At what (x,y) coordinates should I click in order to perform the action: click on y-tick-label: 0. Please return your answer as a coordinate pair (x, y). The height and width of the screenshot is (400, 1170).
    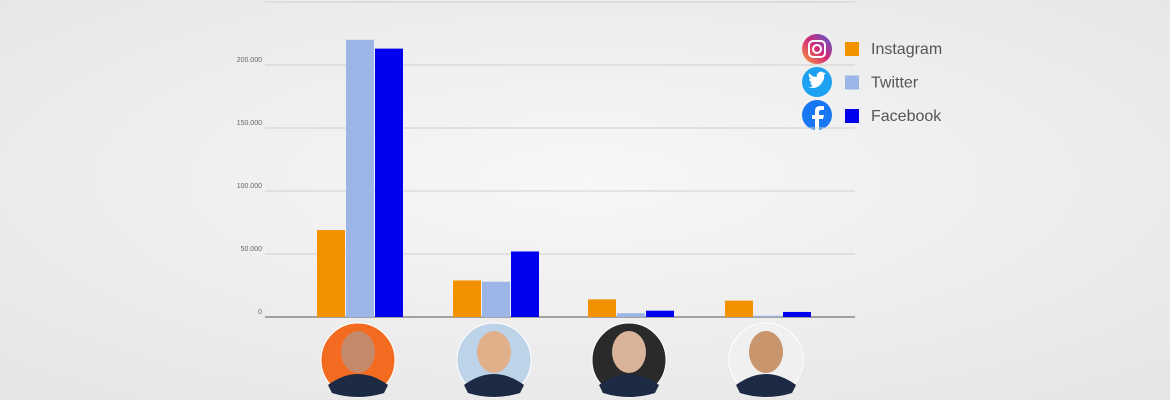
    Looking at the image, I should click on (260, 312).